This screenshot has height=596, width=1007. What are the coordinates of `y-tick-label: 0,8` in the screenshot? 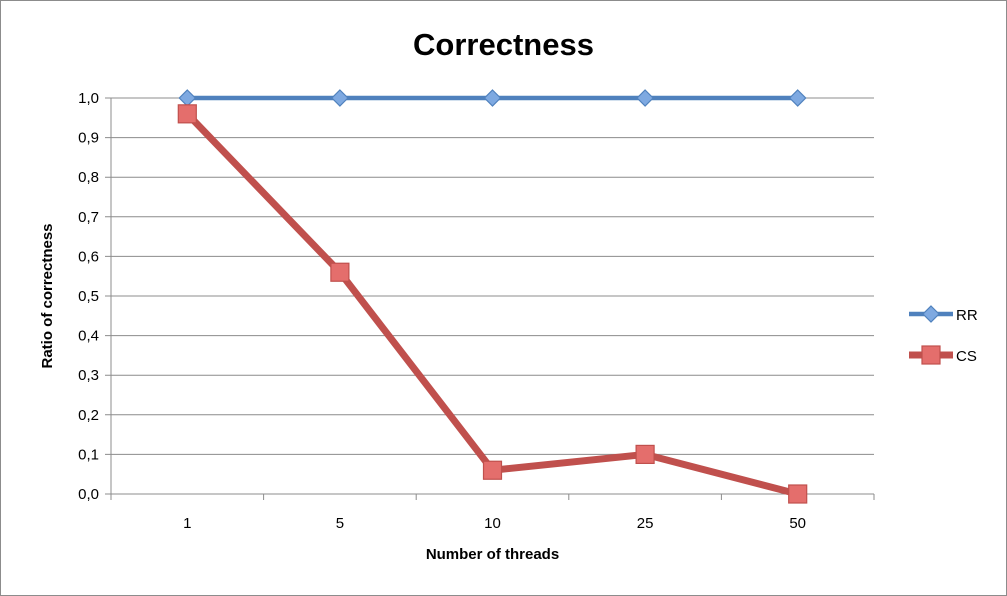 It's located at (88, 177).